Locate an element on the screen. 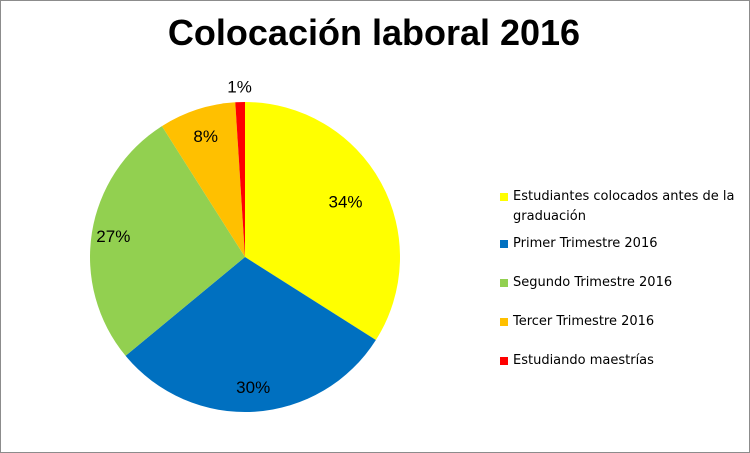  slice-segundo-trimestre is located at coordinates (167, 241).